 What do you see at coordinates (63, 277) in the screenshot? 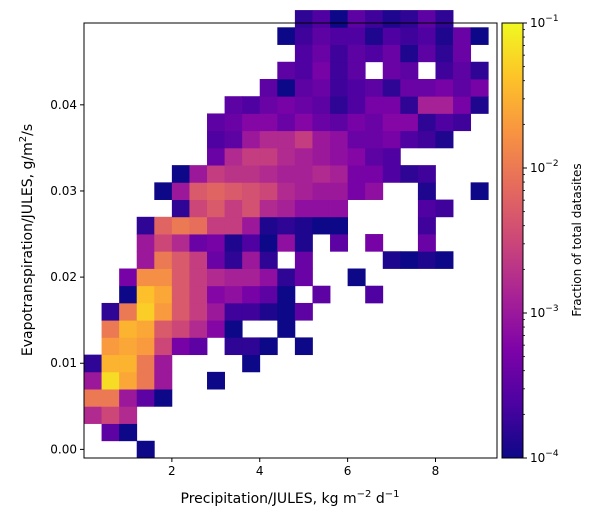
I see `y-tick-label: 0.02` at bounding box center [63, 277].